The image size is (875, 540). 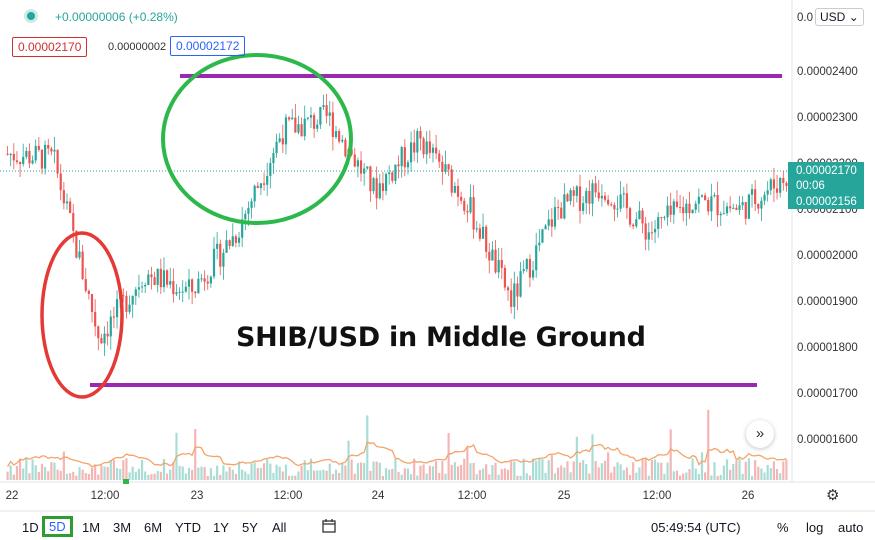 What do you see at coordinates (50, 47) in the screenshot?
I see `bid-price: 0.00002170` at bounding box center [50, 47].